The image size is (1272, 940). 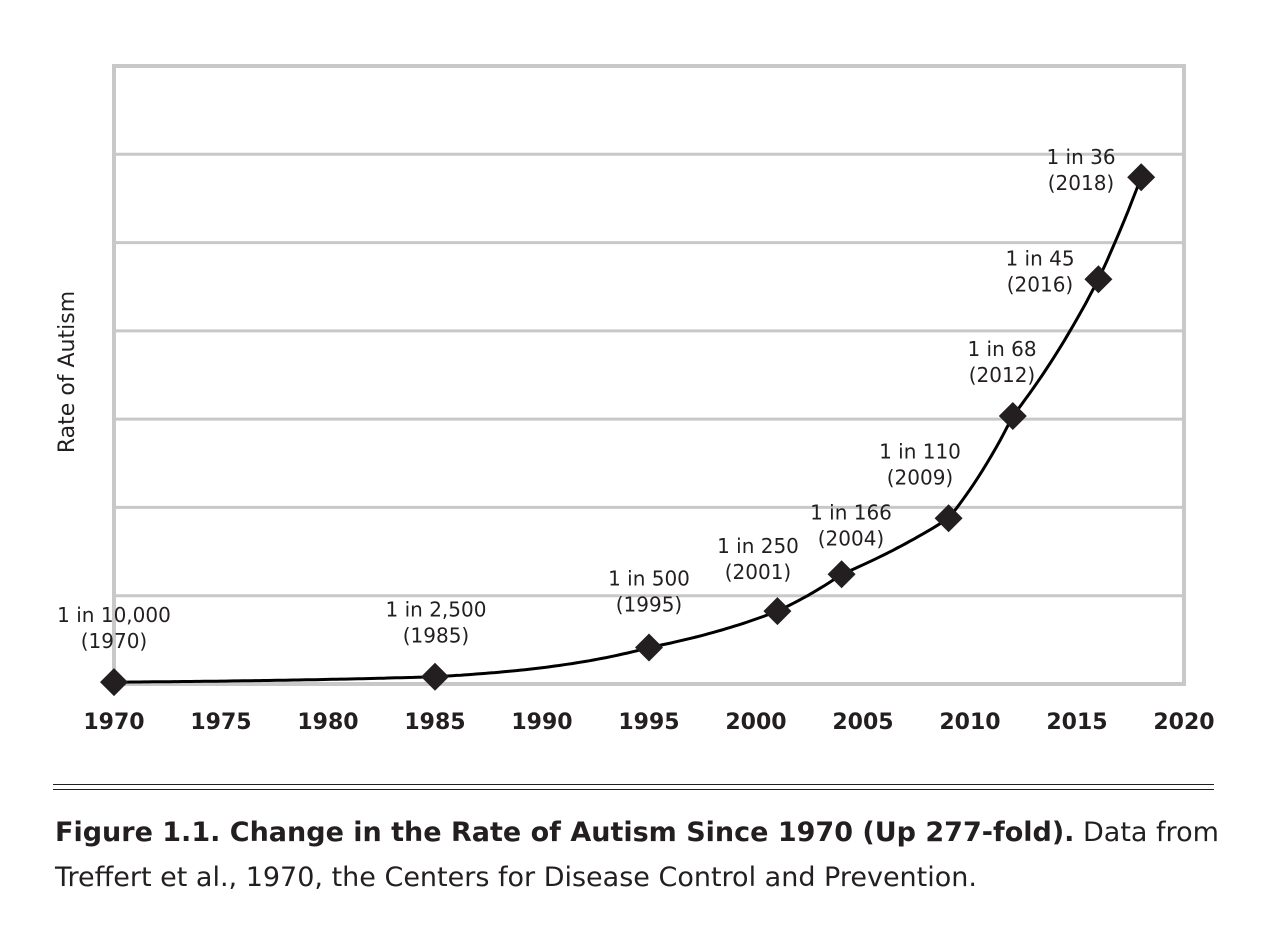 I want to click on caption-rule-bottom, so click(x=633, y=789).